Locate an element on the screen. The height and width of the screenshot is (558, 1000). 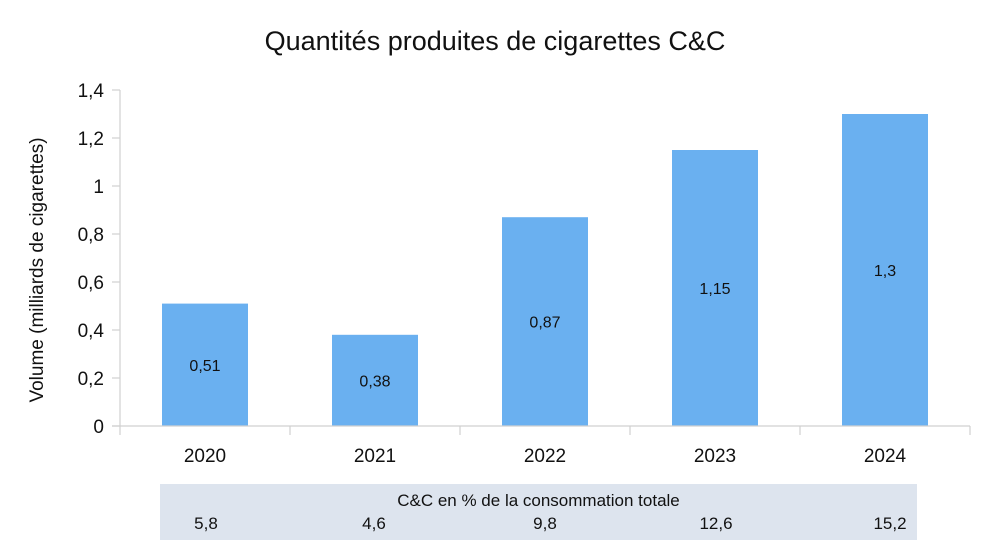
data-label-2020: 0,51 is located at coordinates (204, 366).